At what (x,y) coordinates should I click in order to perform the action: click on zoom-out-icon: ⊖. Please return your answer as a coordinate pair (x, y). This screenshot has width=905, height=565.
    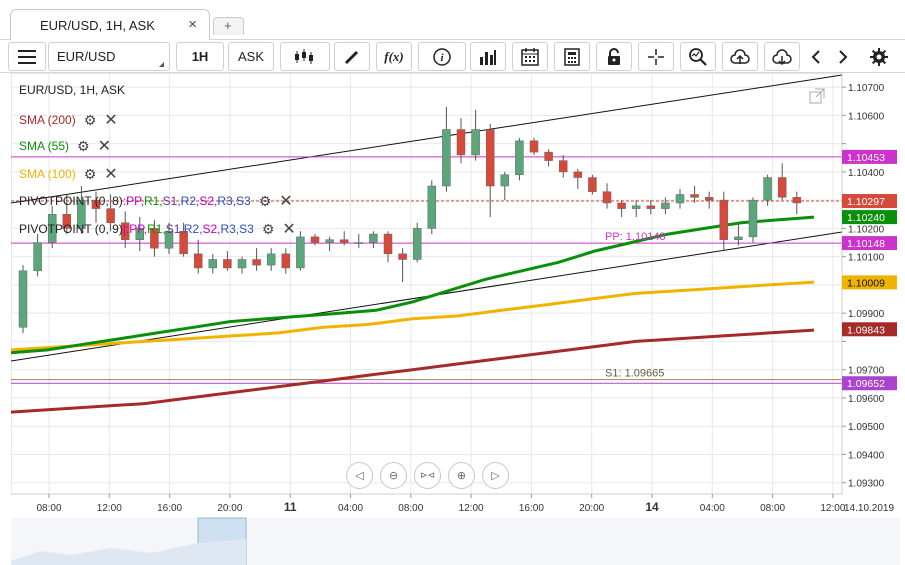
    Looking at the image, I should click on (393, 476).